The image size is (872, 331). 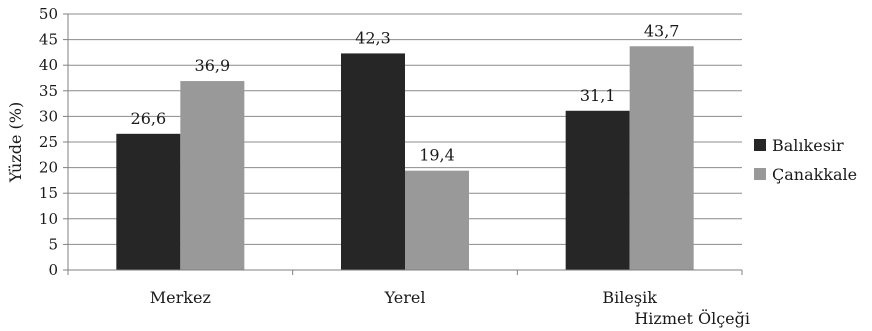 What do you see at coordinates (48, 219) in the screenshot?
I see `y-tick-label: 10` at bounding box center [48, 219].